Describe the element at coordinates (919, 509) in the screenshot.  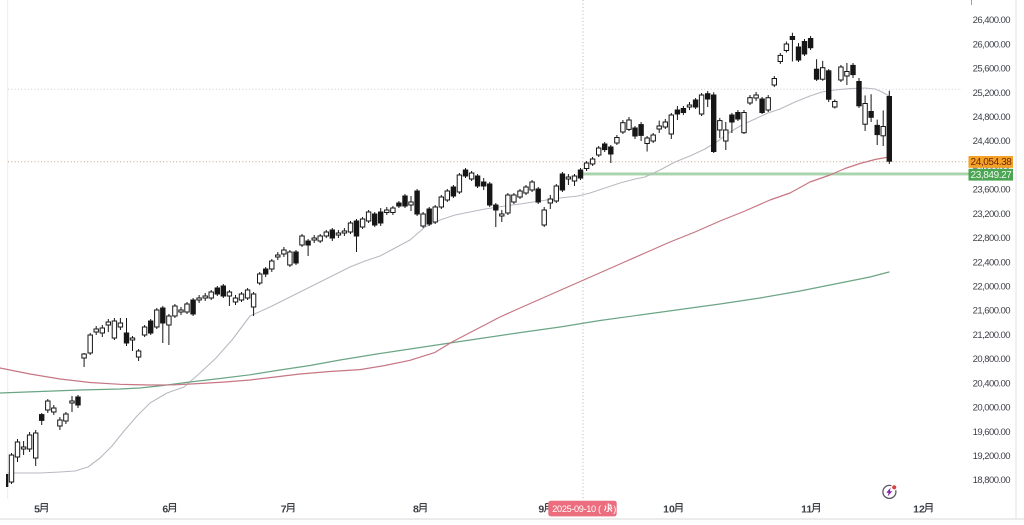
I see `svg-text: 12` at that location.